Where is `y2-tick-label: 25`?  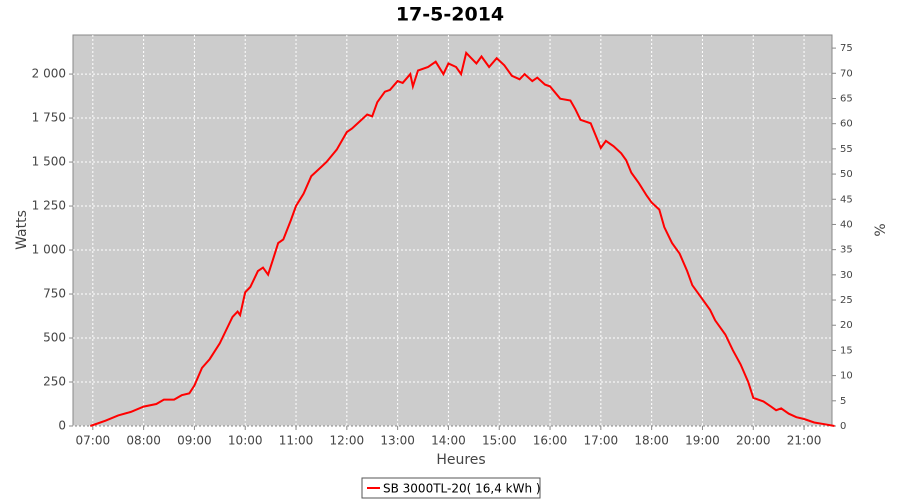
y2-tick-label: 25 is located at coordinates (846, 300).